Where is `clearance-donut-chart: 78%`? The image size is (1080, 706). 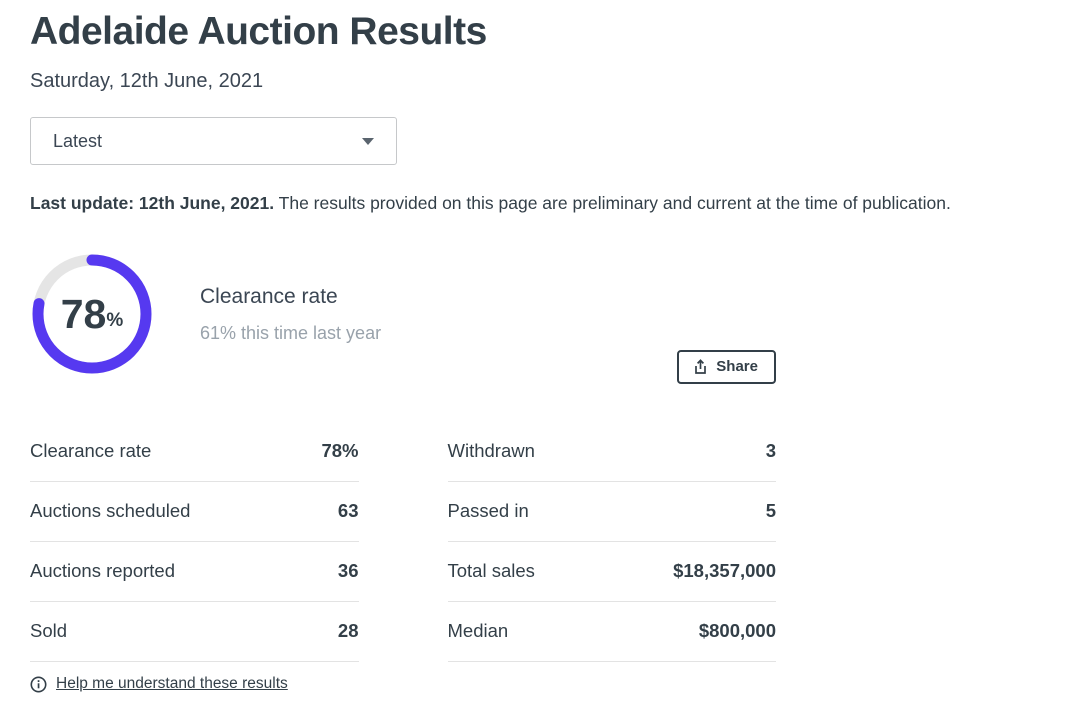
clearance-donut-chart: 78% is located at coordinates (92, 314).